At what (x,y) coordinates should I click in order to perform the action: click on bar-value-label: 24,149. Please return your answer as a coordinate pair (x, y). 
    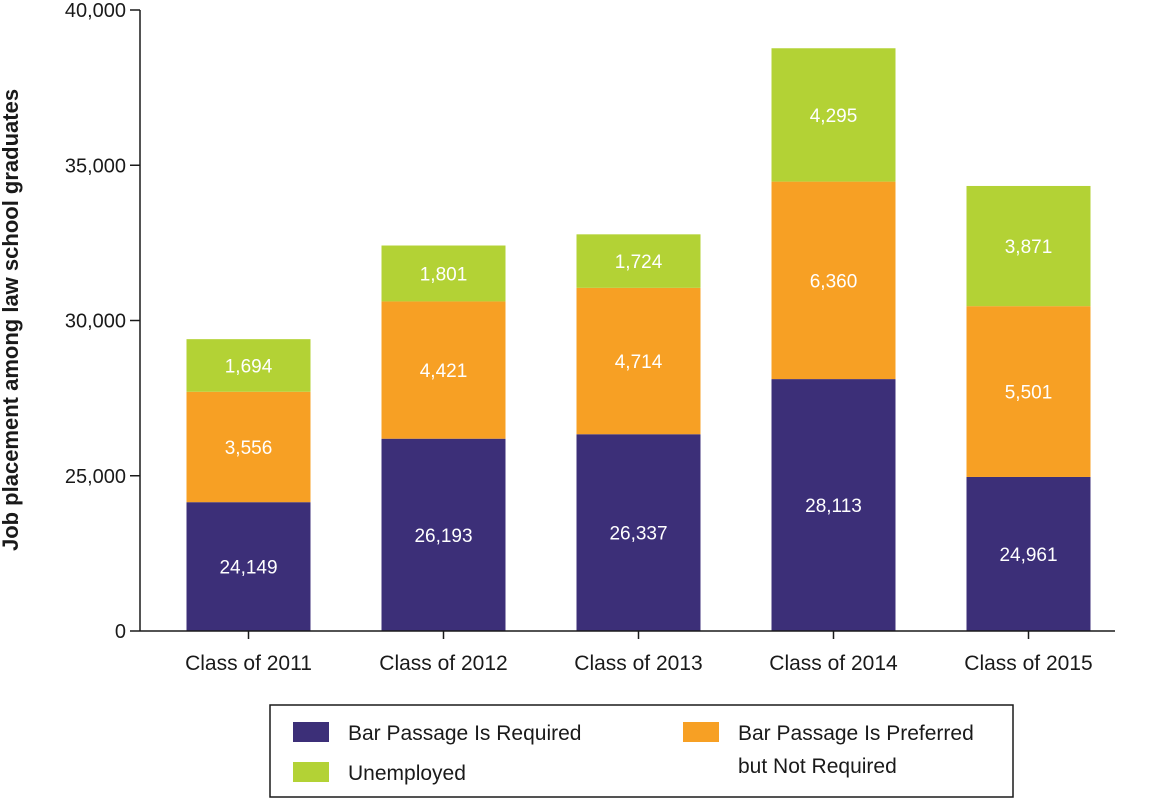
    Looking at the image, I should click on (248, 568).